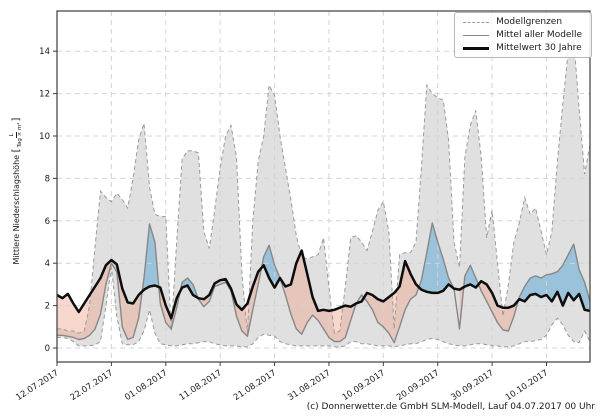  What do you see at coordinates (47, 307) in the screenshot?
I see `y-tick-label: 2` at bounding box center [47, 307].